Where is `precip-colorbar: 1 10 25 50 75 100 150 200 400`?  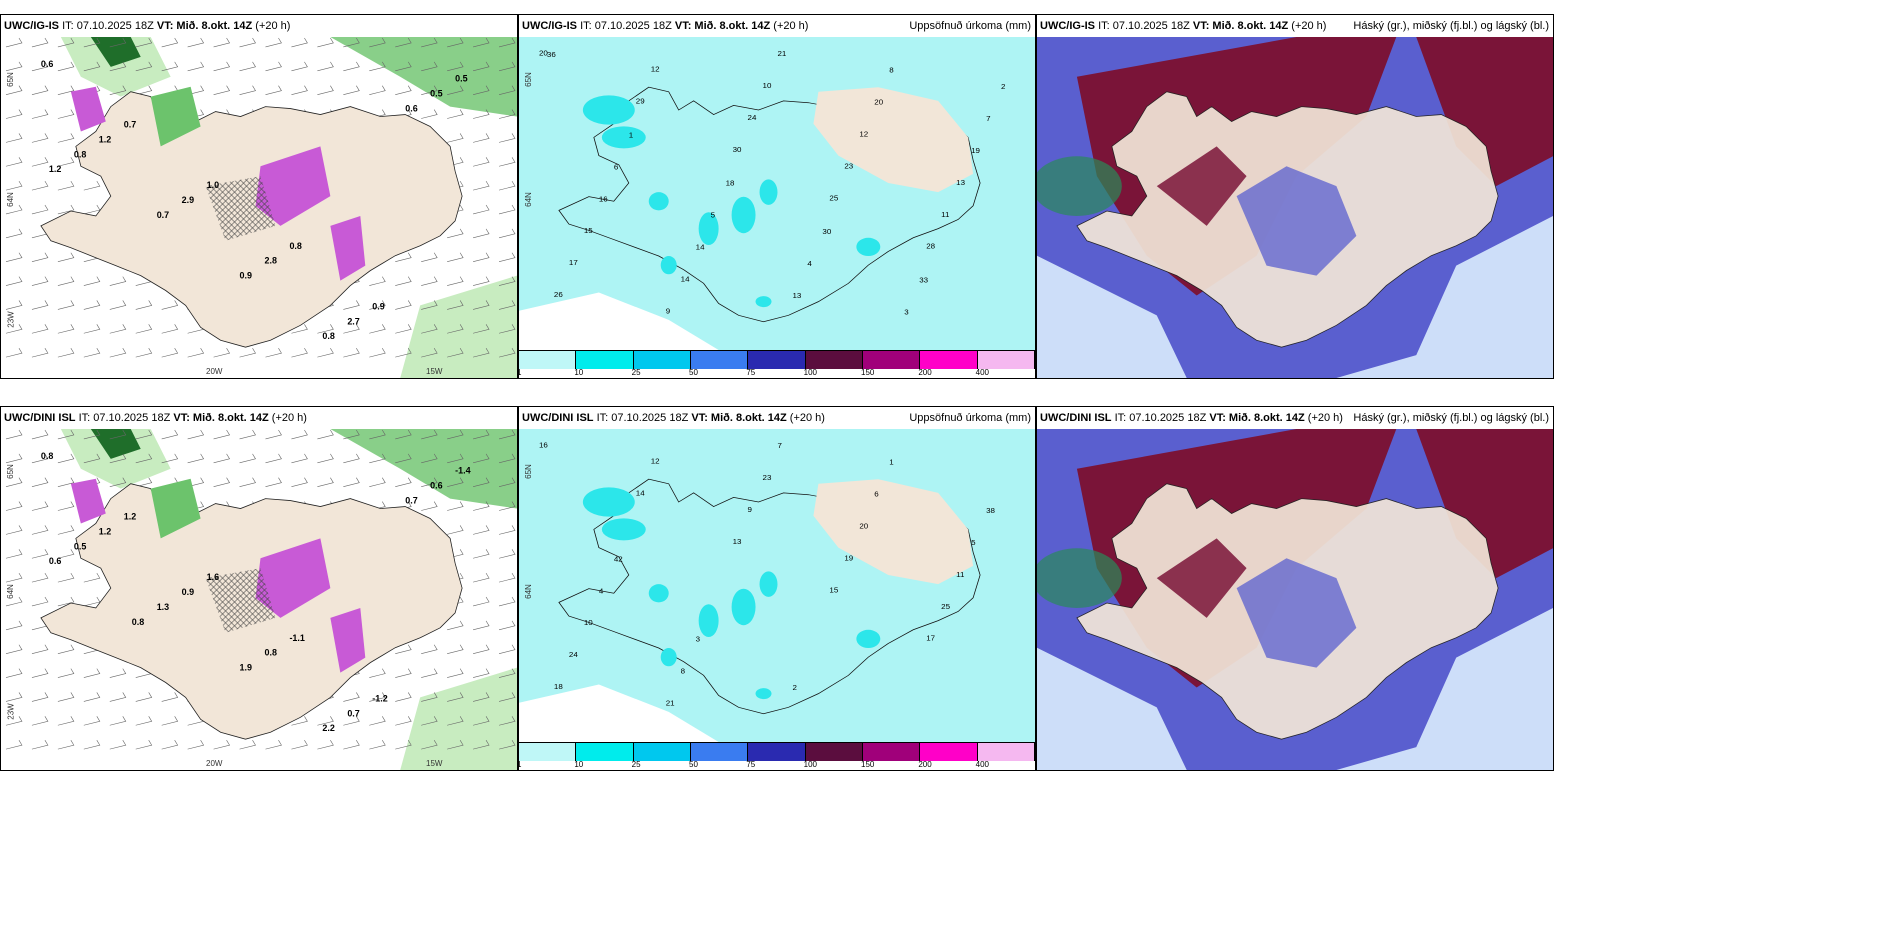 precip-colorbar: 1 10 25 50 75 100 150 200 400 is located at coordinates (777, 756).